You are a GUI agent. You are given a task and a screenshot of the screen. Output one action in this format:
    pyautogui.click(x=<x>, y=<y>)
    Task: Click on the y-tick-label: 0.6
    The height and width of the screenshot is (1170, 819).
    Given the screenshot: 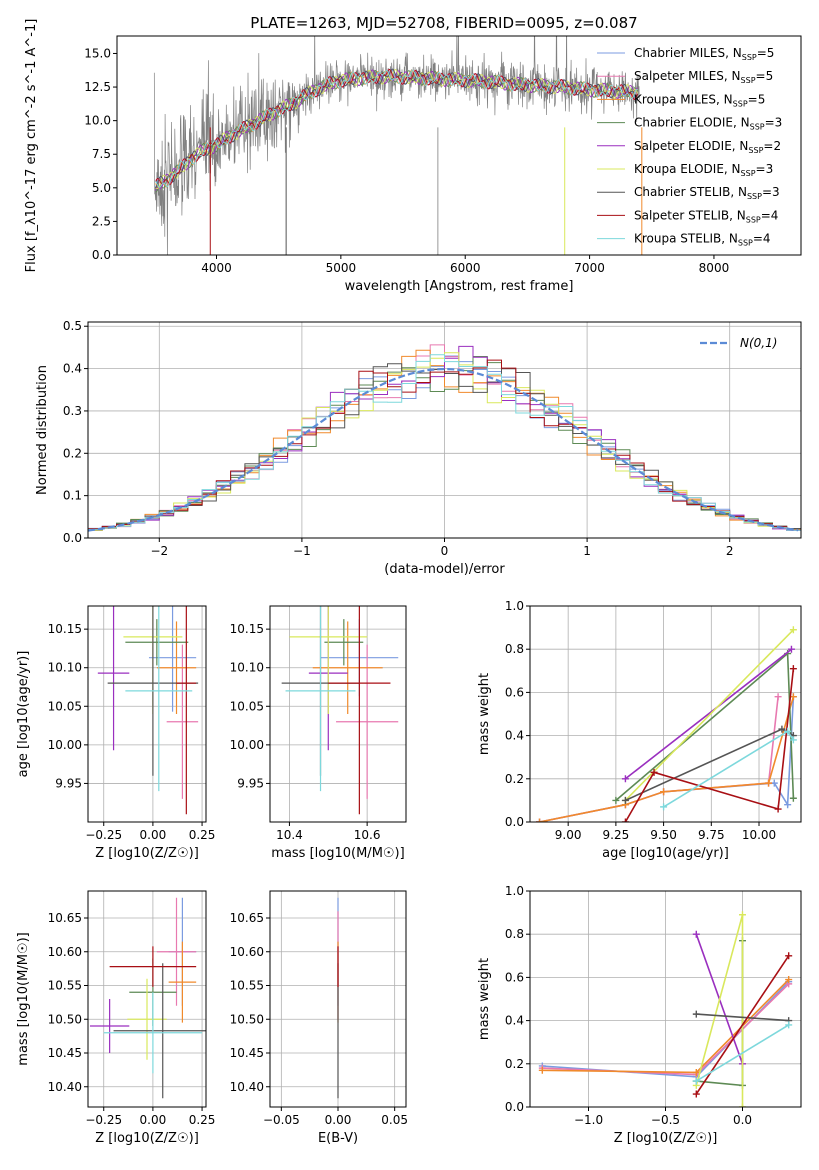 What is the action you would take?
    pyautogui.click(x=514, y=692)
    